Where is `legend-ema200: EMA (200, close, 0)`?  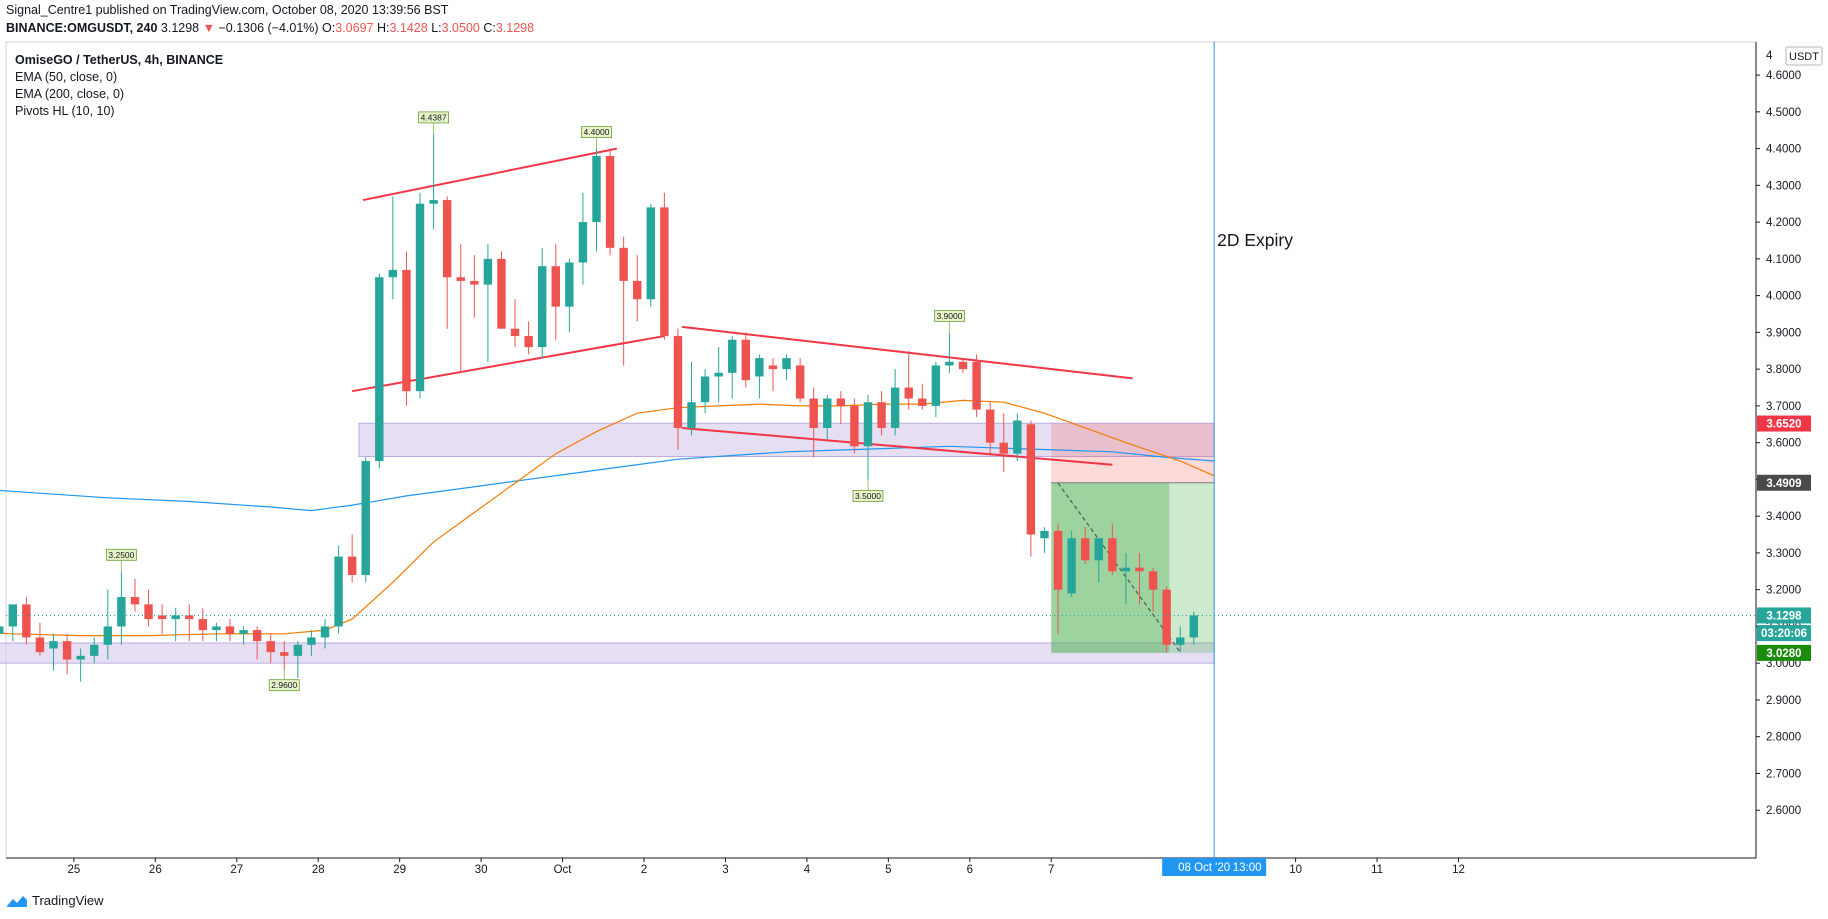 legend-ema200: EMA (200, close, 0) is located at coordinates (70, 94).